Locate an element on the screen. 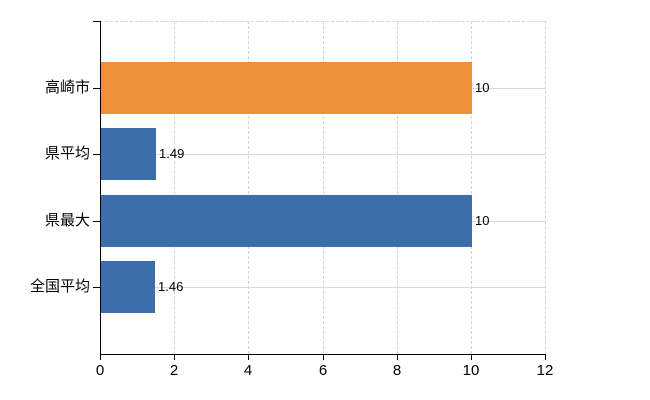  x-tick-label-6: 6 is located at coordinates (323, 370).